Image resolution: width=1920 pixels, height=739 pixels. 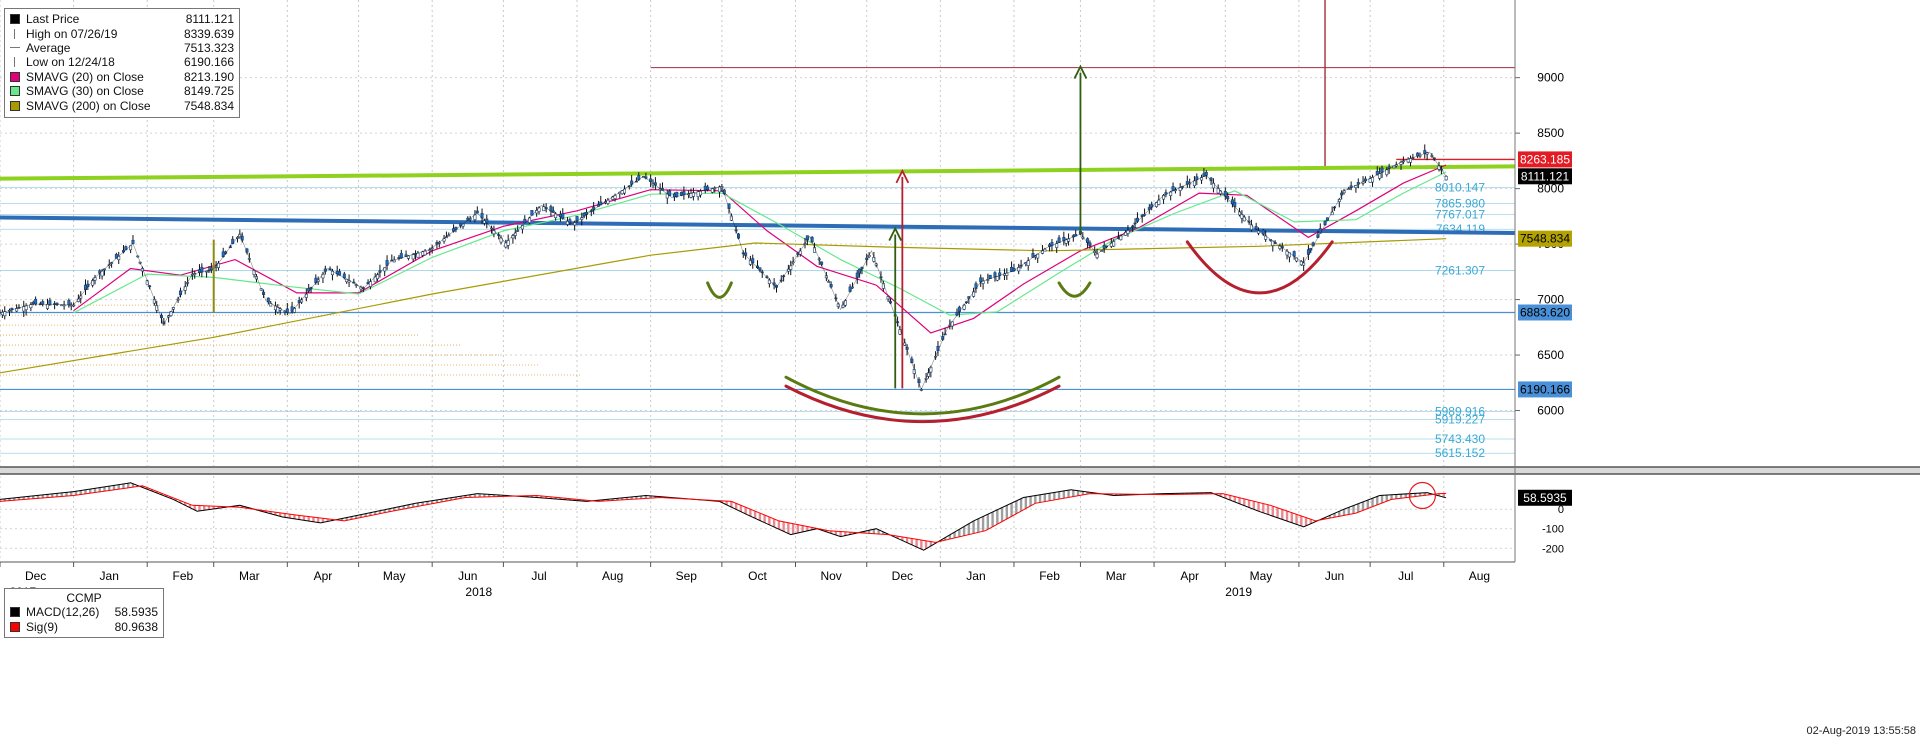 What do you see at coordinates (1553, 549) in the screenshot?
I see `macd-tick-label: -200` at bounding box center [1553, 549].